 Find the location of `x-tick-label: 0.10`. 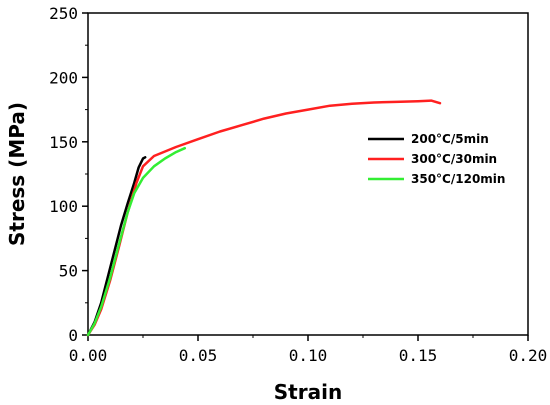

x-tick-label: 0.10 is located at coordinates (308, 355).